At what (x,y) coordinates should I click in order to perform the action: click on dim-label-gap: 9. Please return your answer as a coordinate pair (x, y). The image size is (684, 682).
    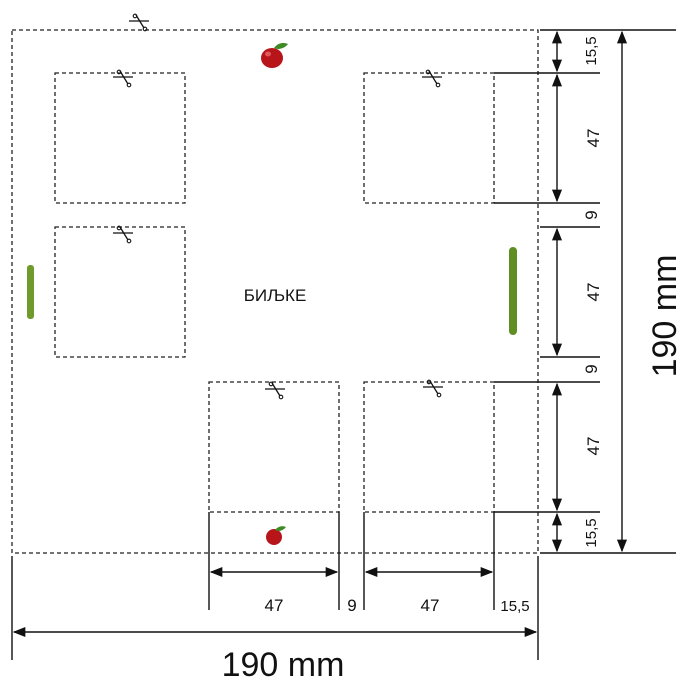
    Looking at the image, I should click on (351, 605).